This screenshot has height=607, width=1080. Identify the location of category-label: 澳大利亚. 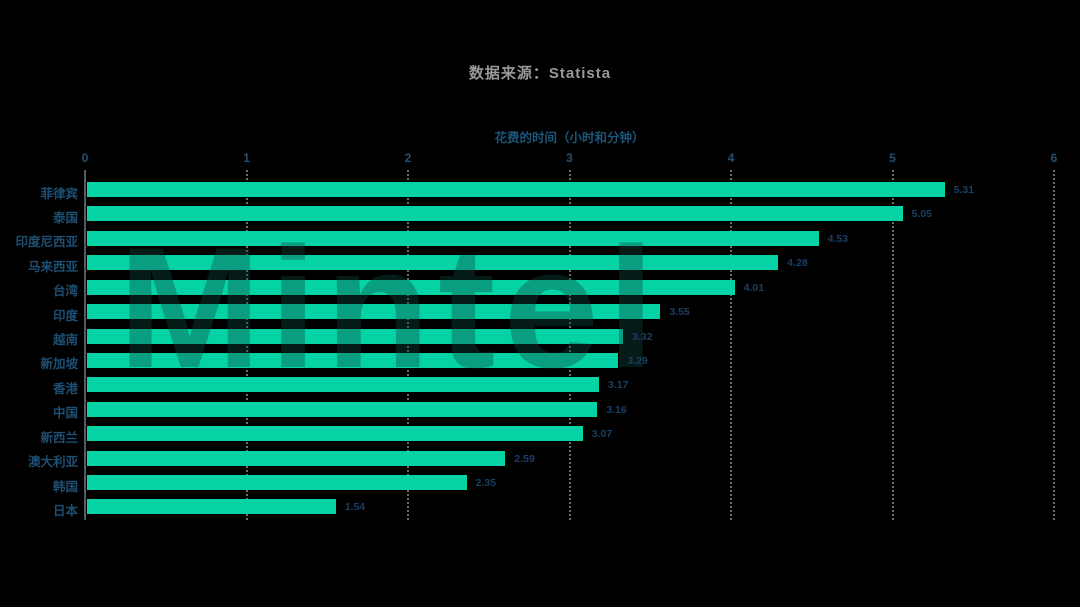
(52, 462).